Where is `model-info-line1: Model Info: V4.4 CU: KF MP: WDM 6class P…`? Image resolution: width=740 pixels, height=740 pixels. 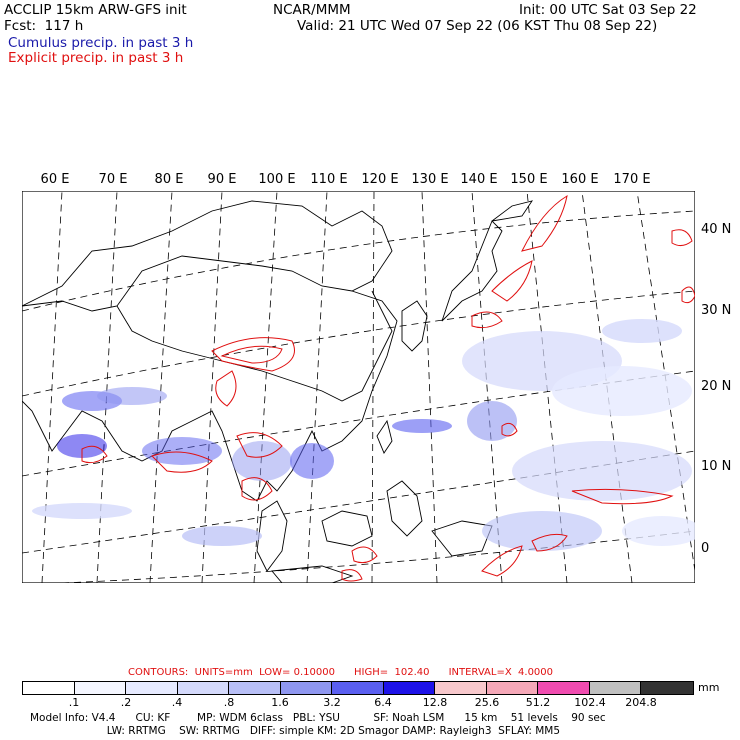
model-info-line1: Model Info: V4.4 CU: KF MP: WDM 6class P… is located at coordinates (318, 718).